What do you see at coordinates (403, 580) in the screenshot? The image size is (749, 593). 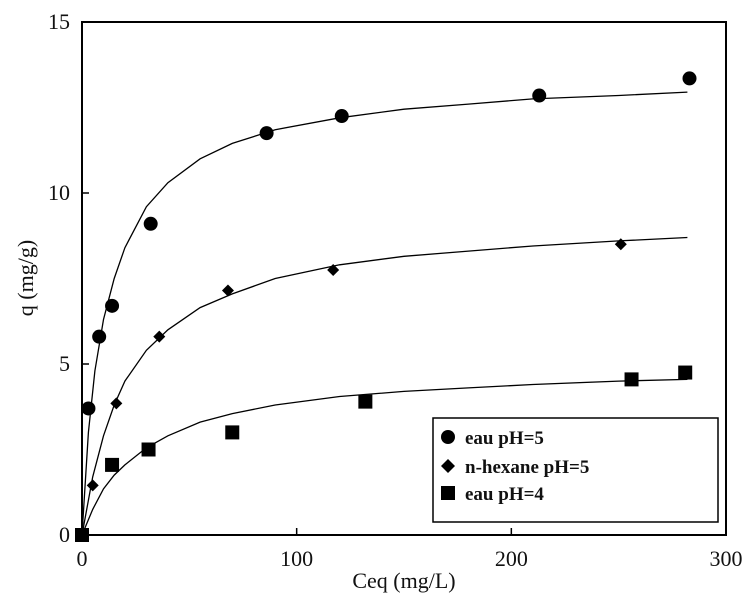 I see `x-axis-title: Ceq (mg/L)` at bounding box center [403, 580].